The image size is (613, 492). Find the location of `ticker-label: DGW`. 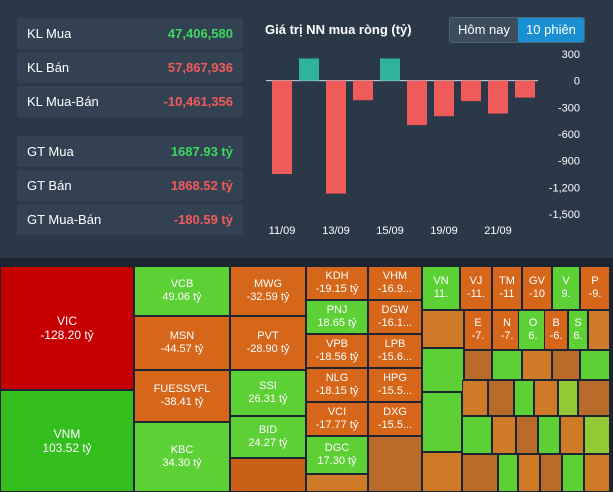

ticker-label: DGW is located at coordinates (395, 310).